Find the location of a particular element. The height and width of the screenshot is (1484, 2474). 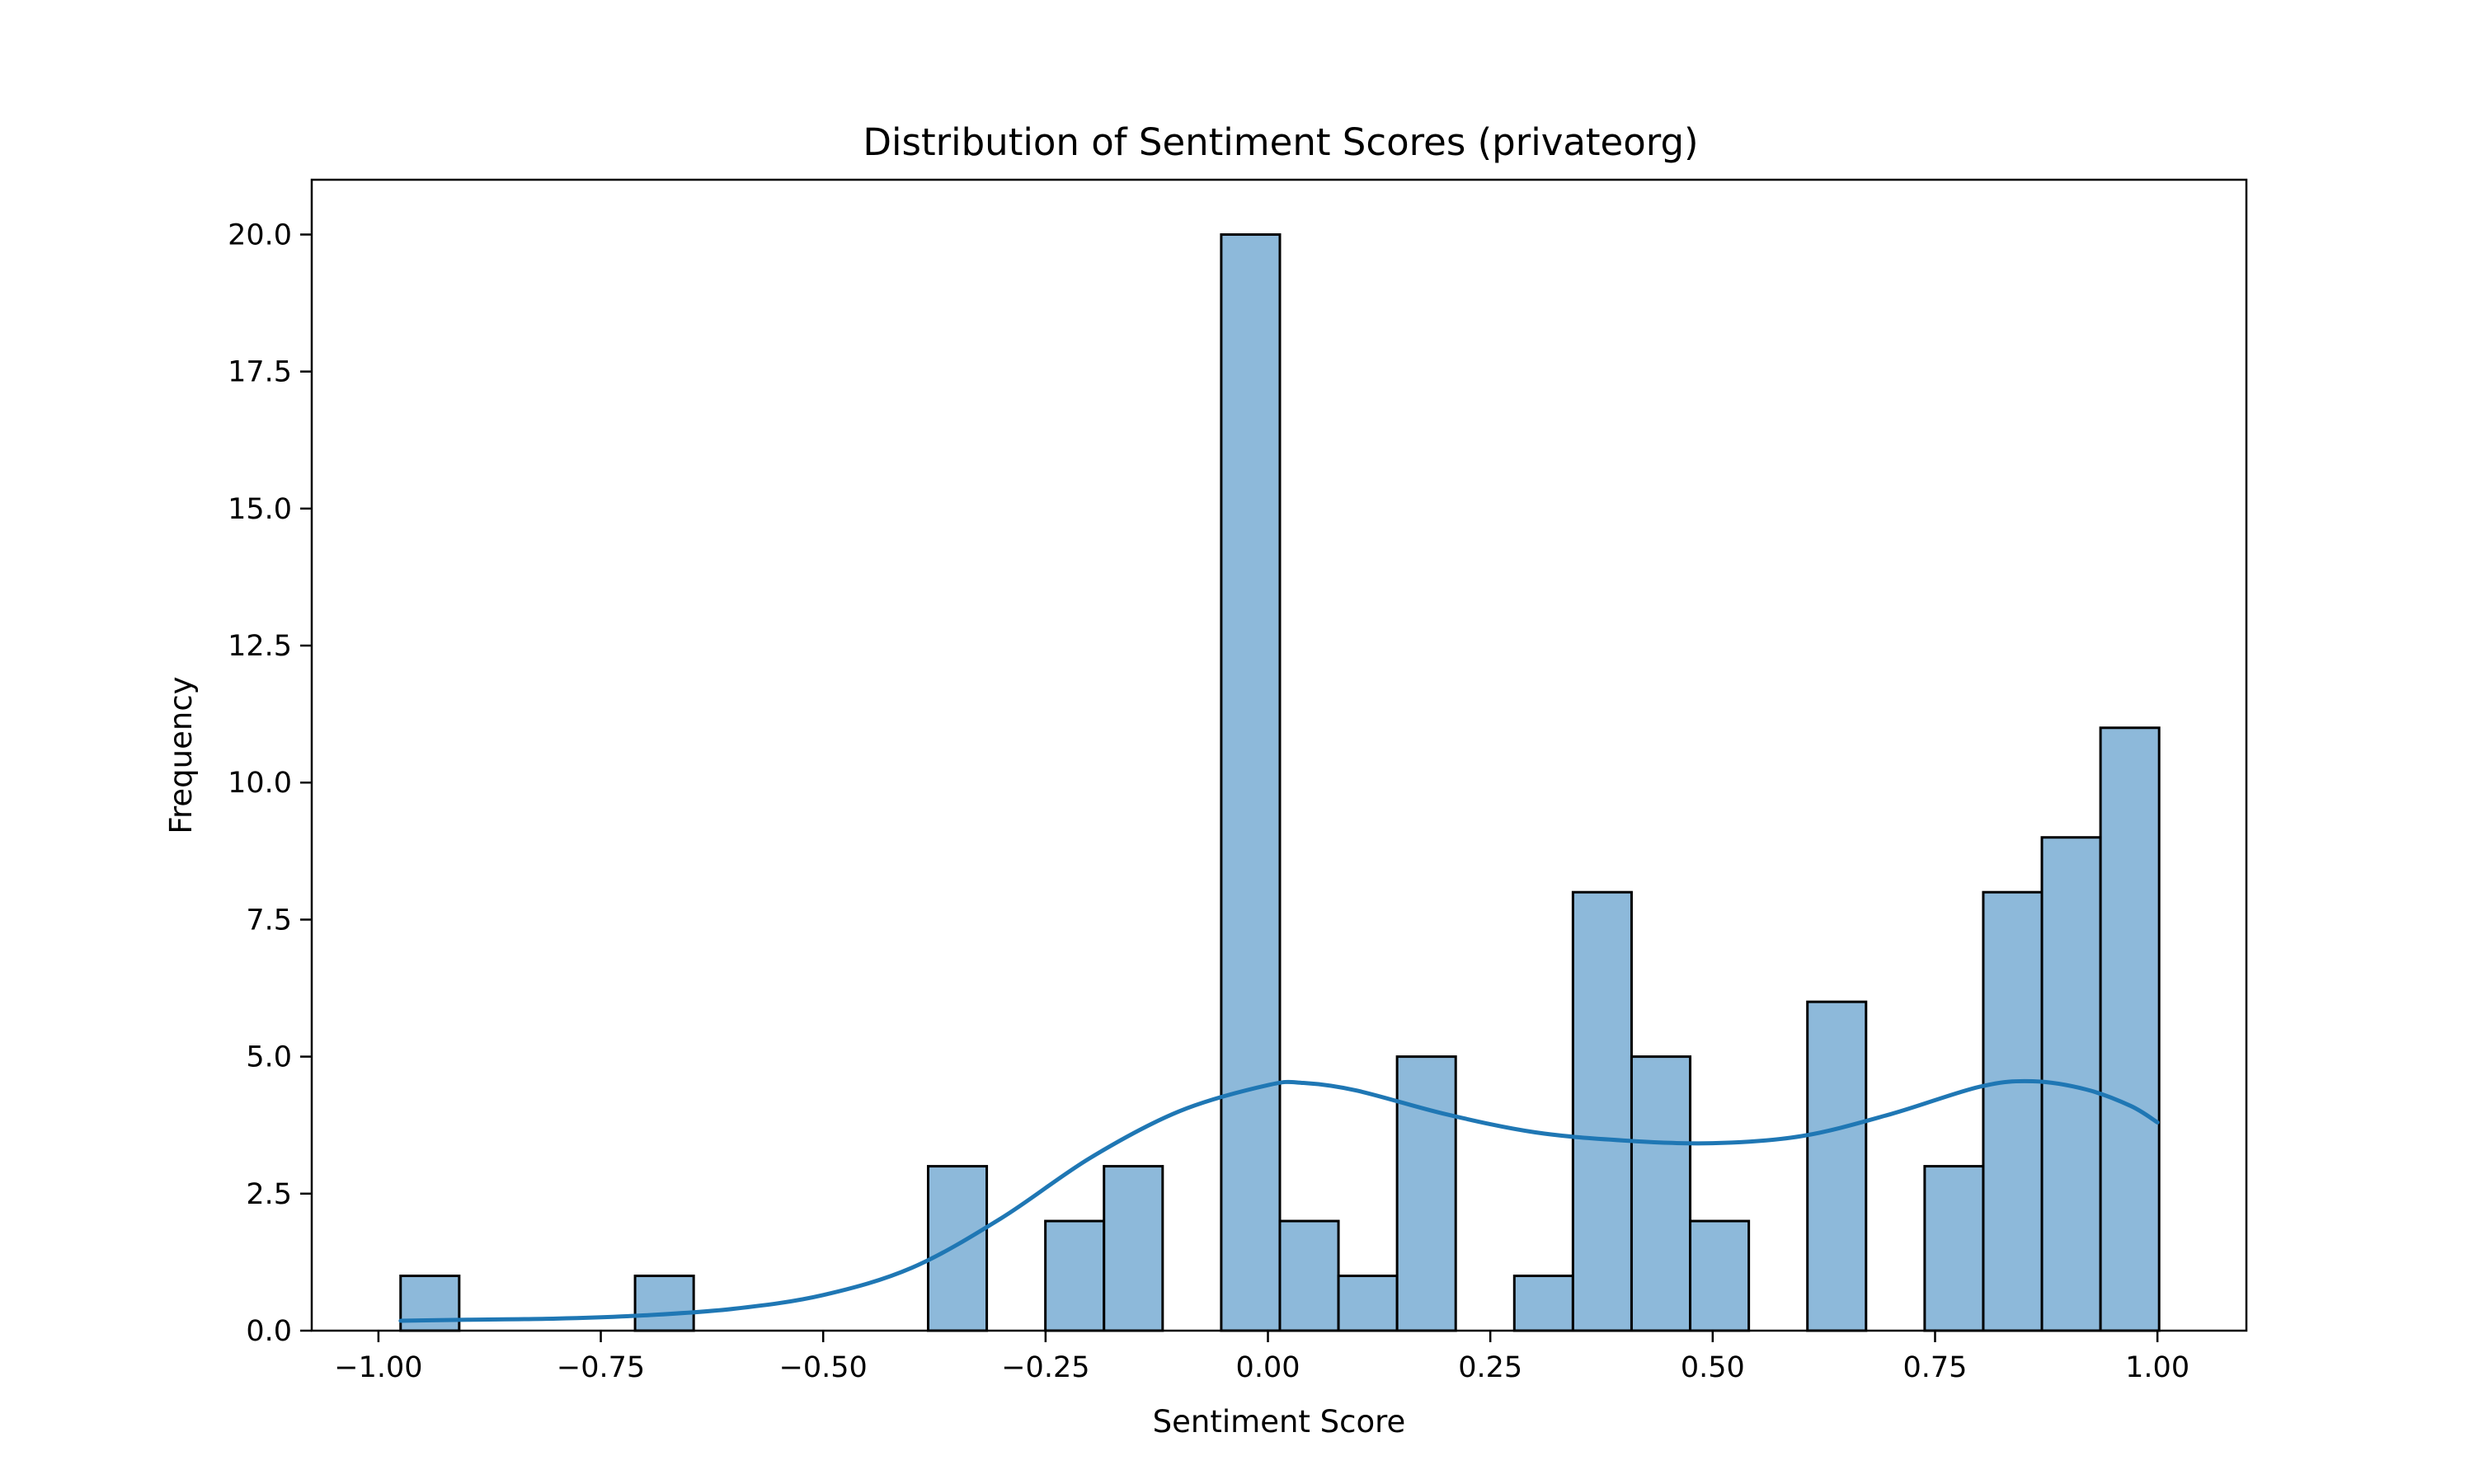

y-tick-label: 2.5 is located at coordinates (269, 1194).